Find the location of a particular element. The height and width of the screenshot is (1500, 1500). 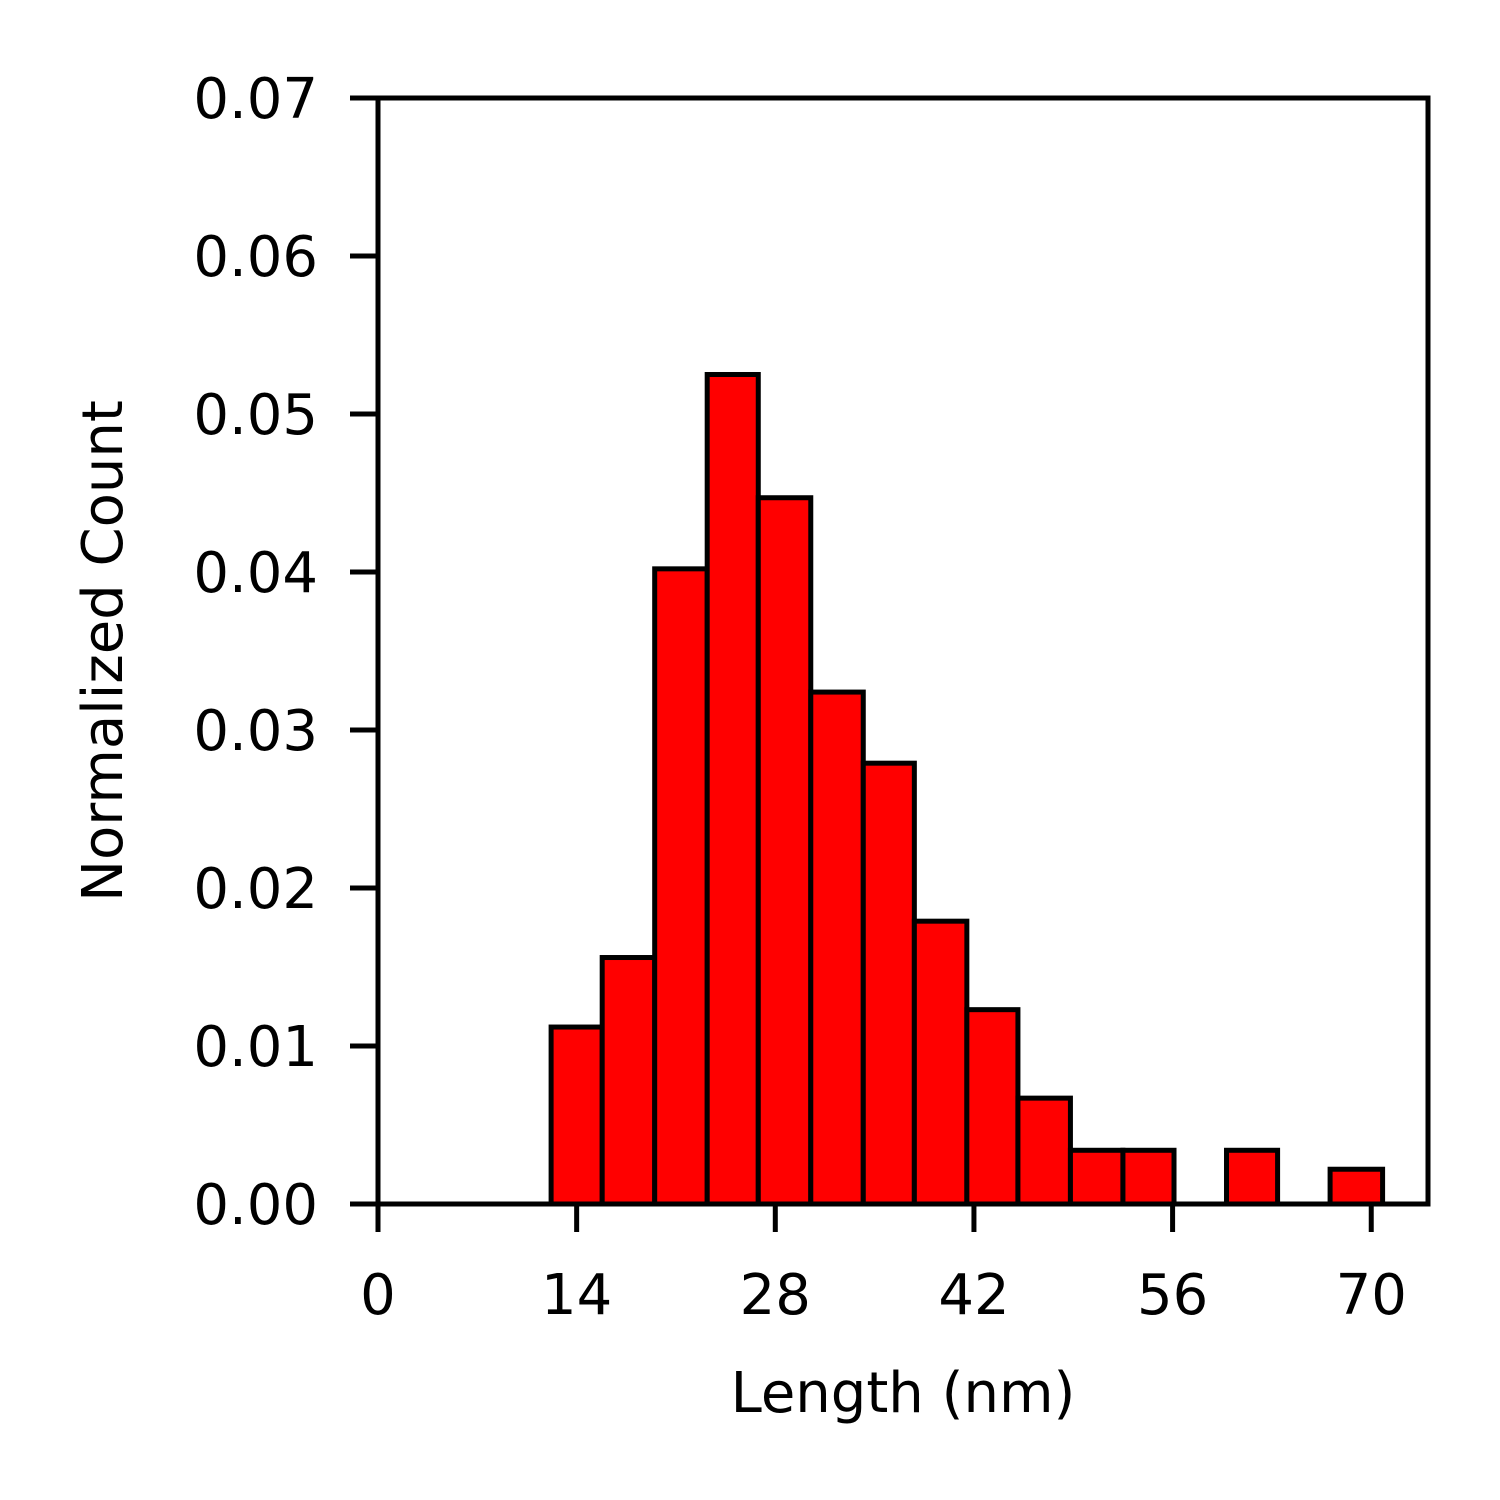

y-tick-label: 0.07 is located at coordinates (255, 99).